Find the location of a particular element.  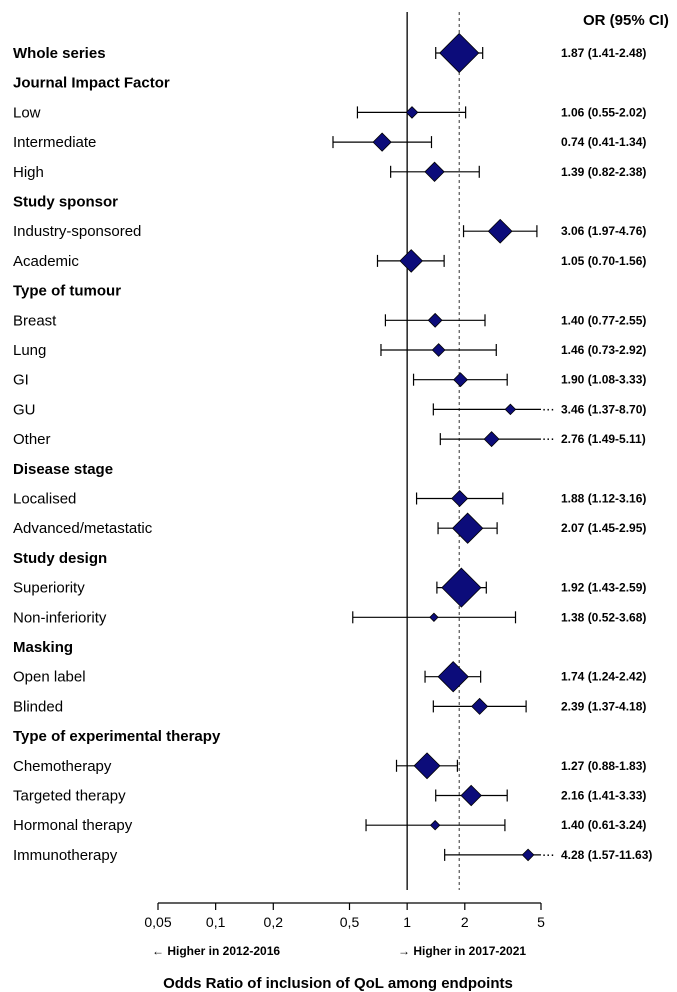

x-tick-label: 0,2 is located at coordinates (274, 922).